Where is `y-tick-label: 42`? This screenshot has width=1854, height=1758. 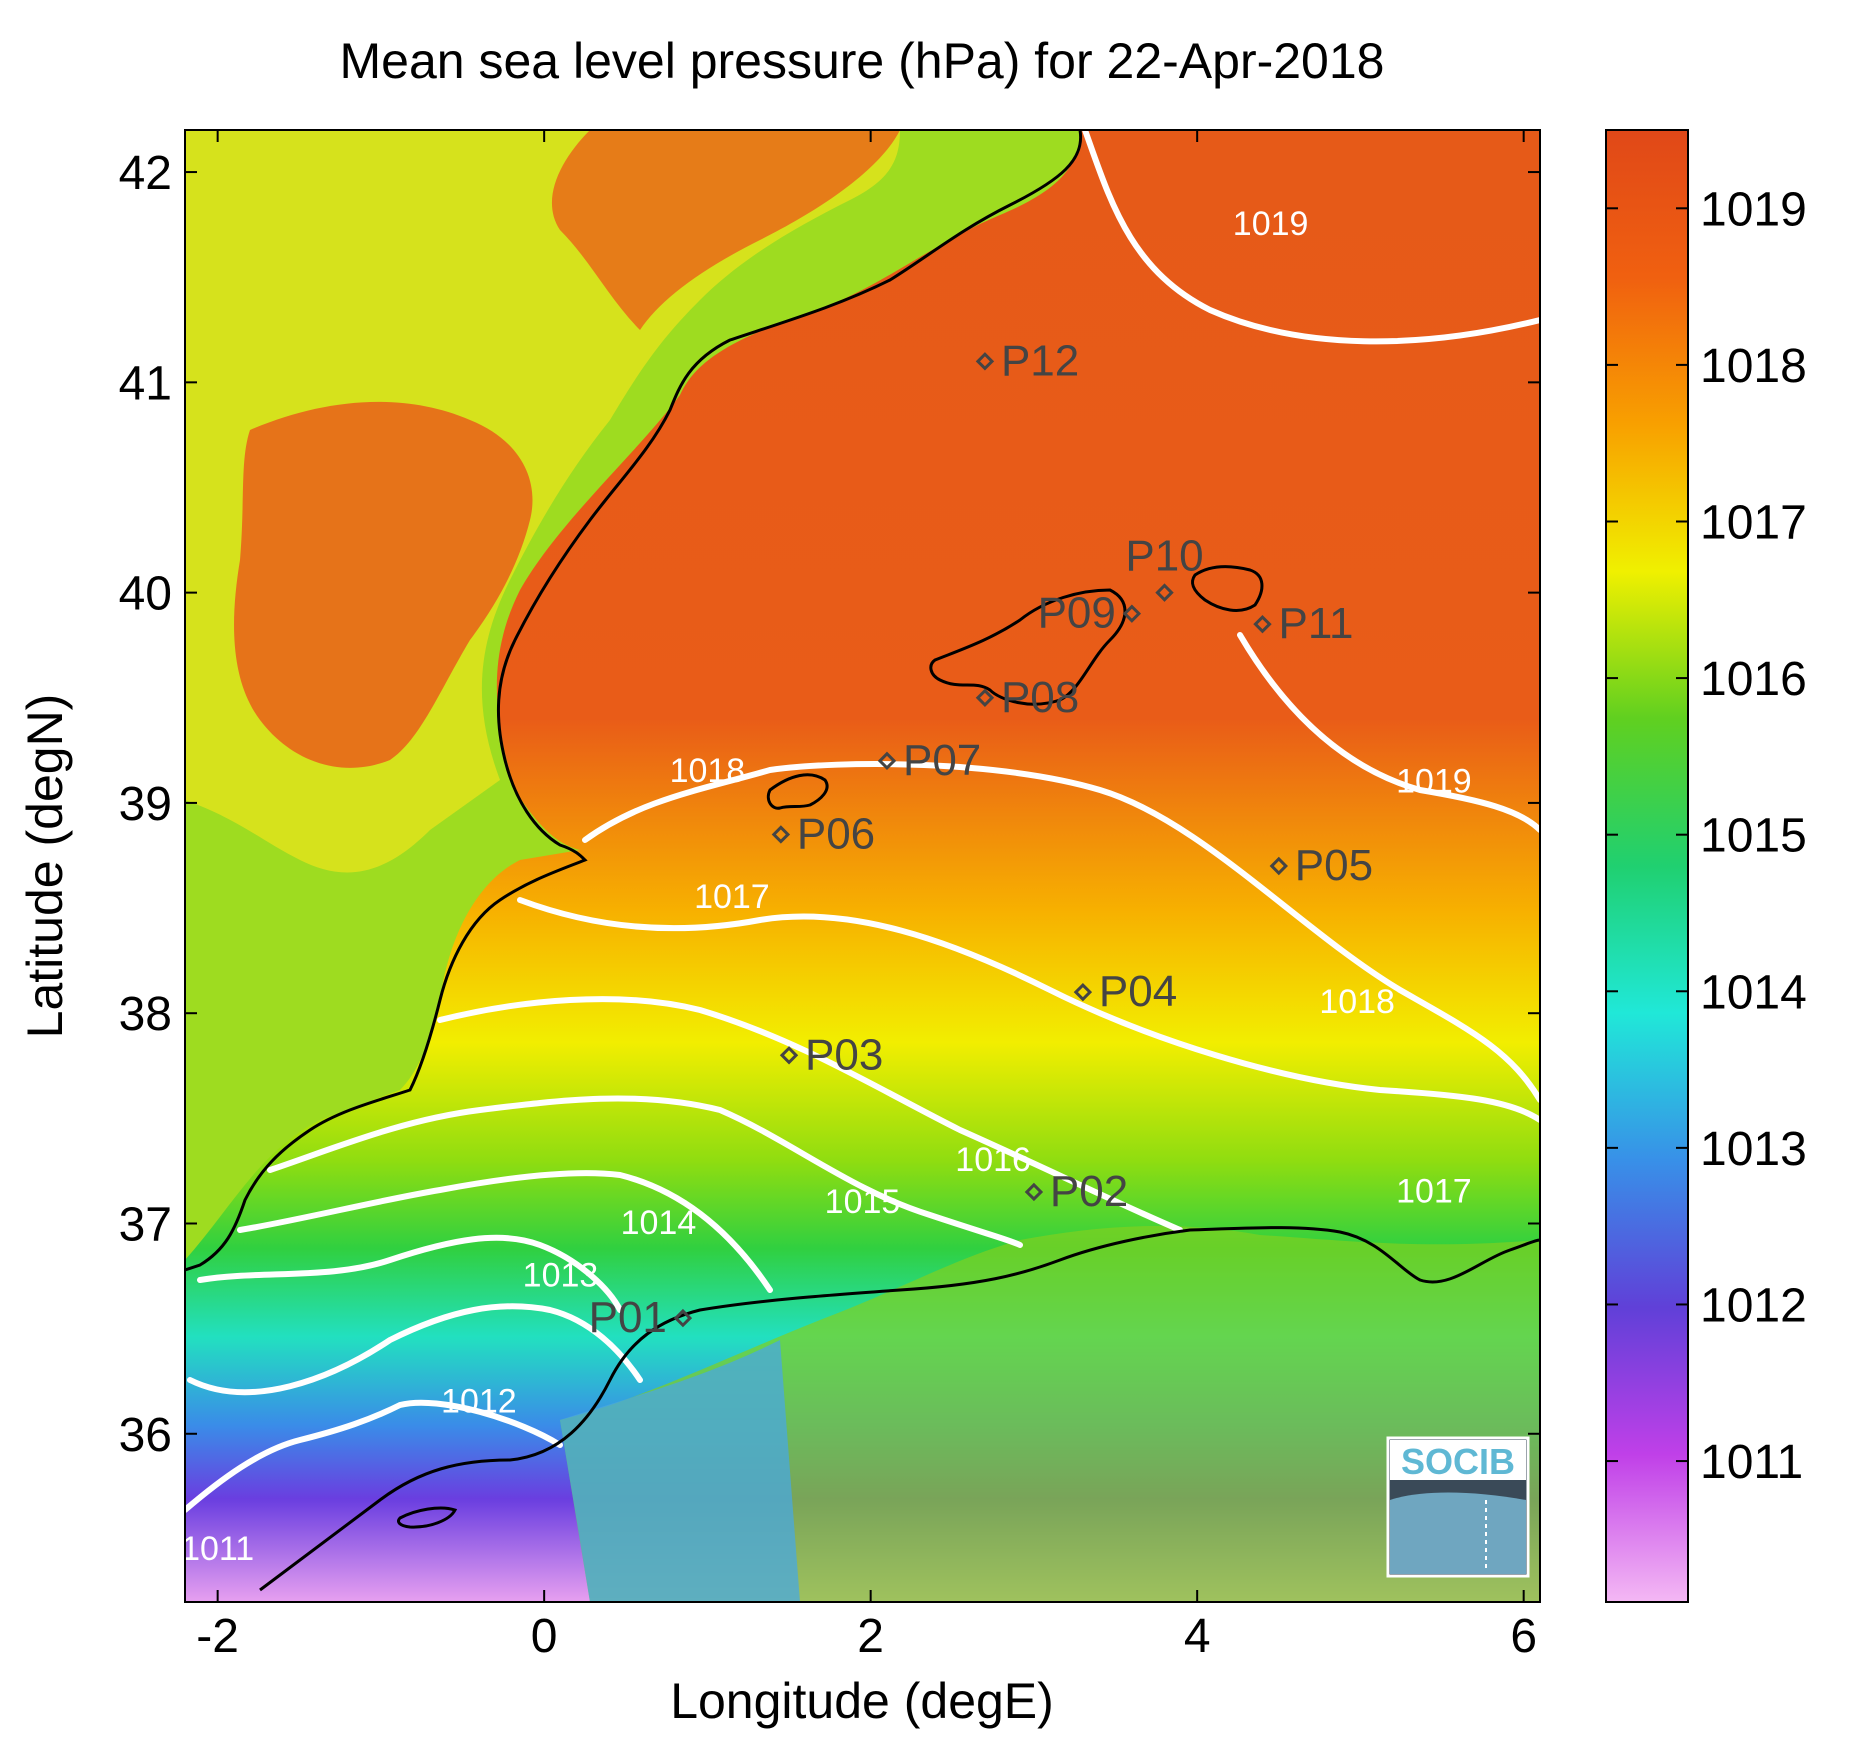
y-tick-label: 42 is located at coordinates (145, 173).